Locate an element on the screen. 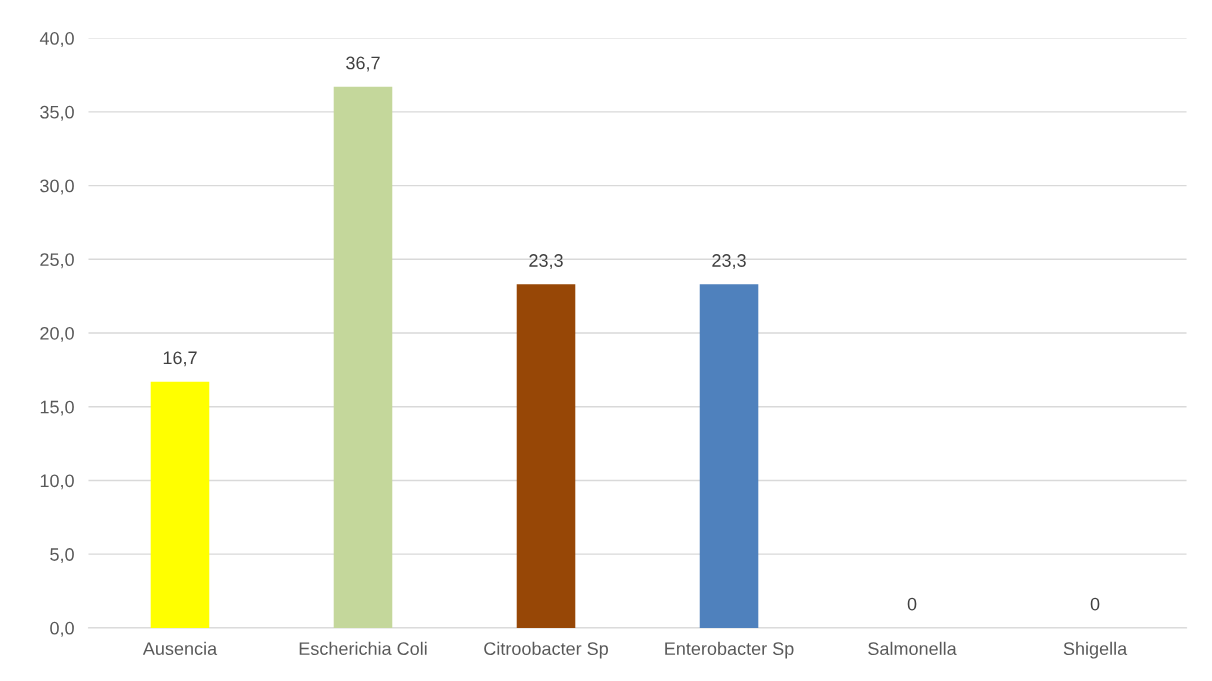  y-tick-label: 15,0 is located at coordinates (57, 408).